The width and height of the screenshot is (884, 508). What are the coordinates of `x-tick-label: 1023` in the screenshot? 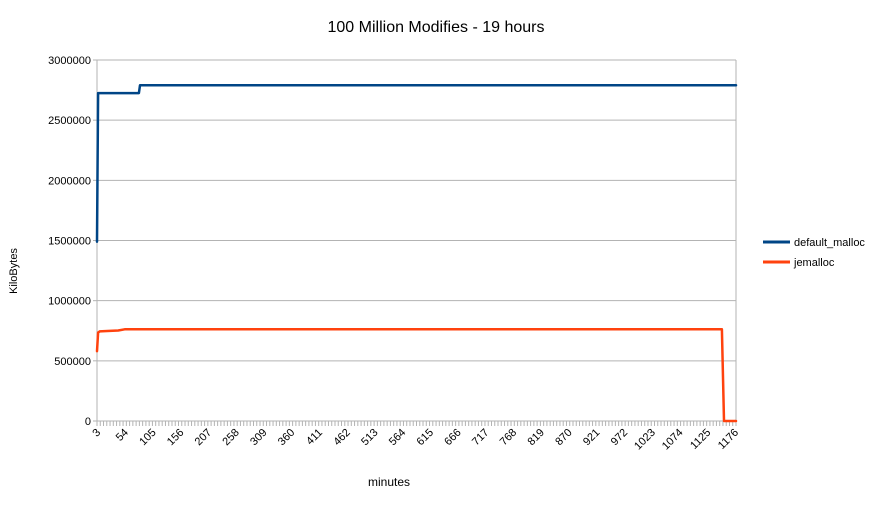 It's located at (645, 440).